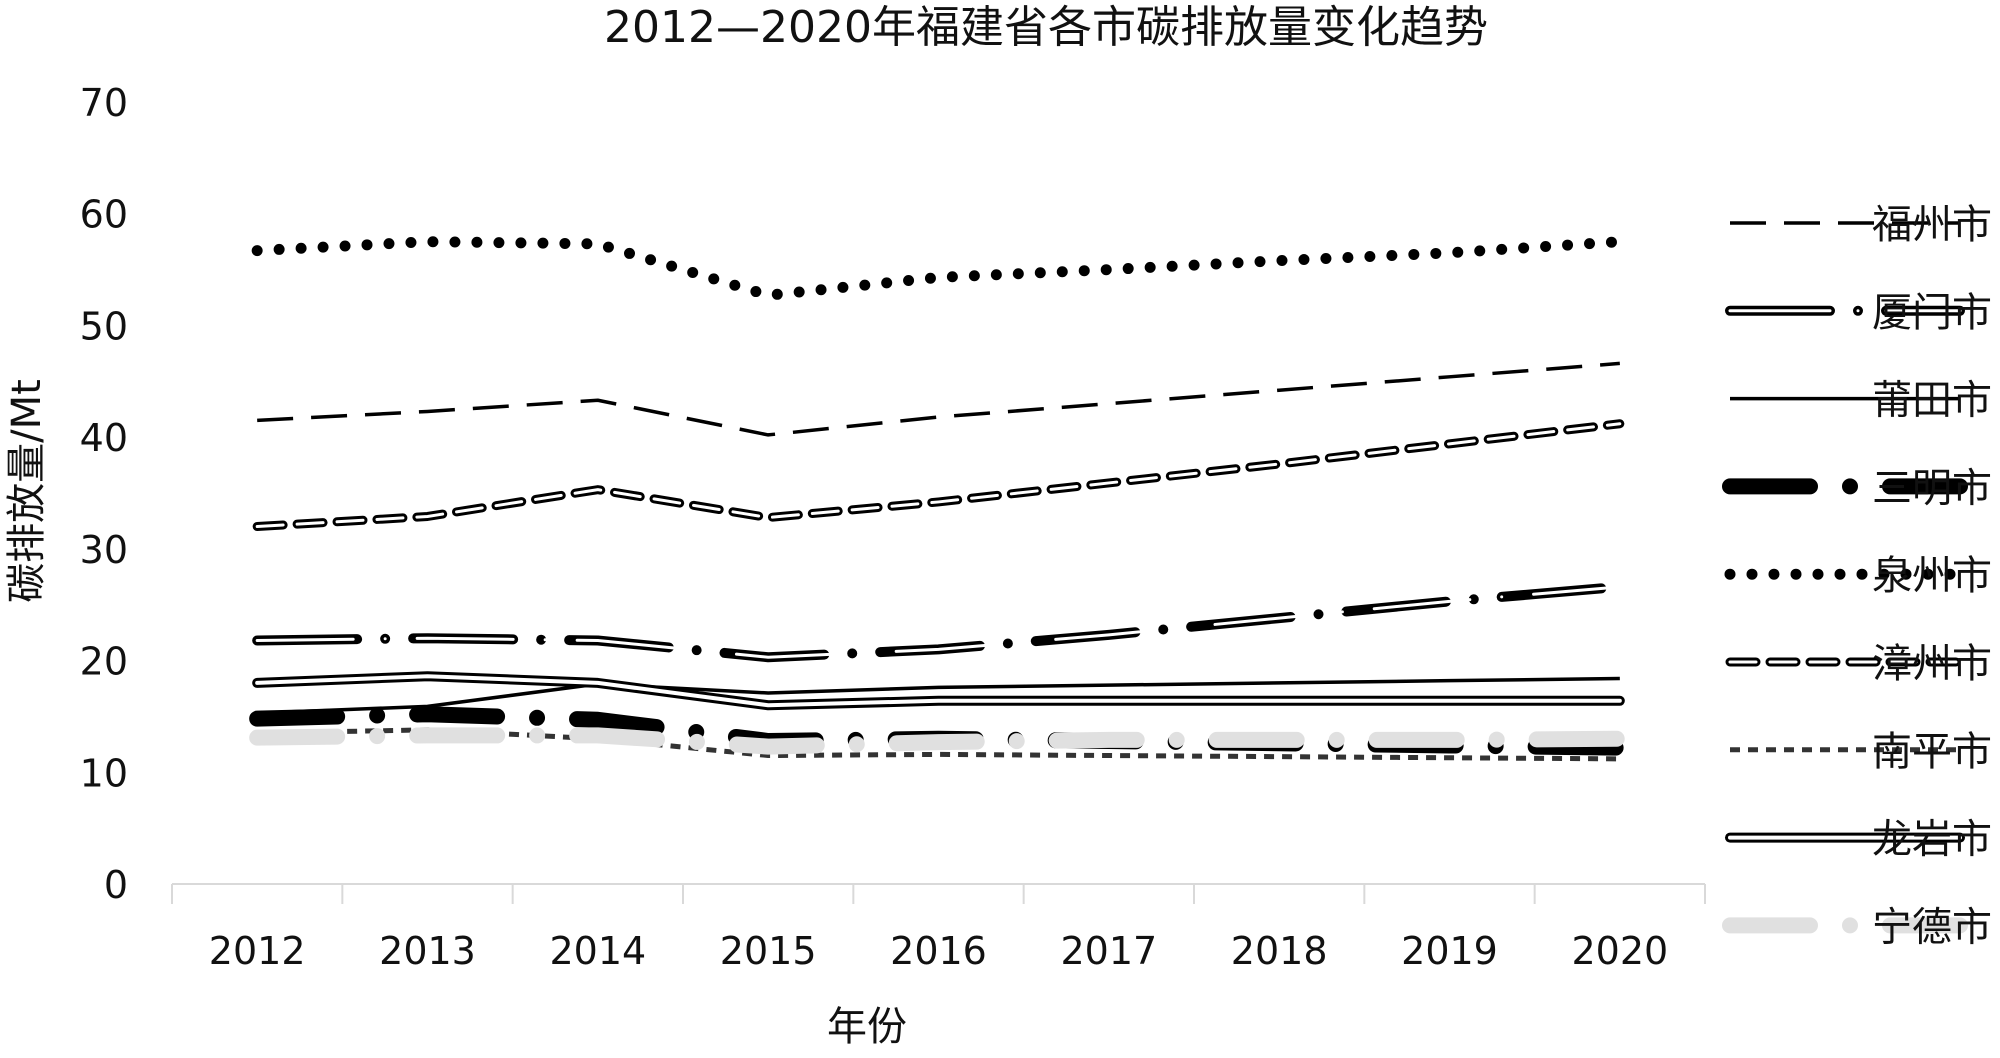  I want to click on legend-item: 福州市, so click(1861, 225).